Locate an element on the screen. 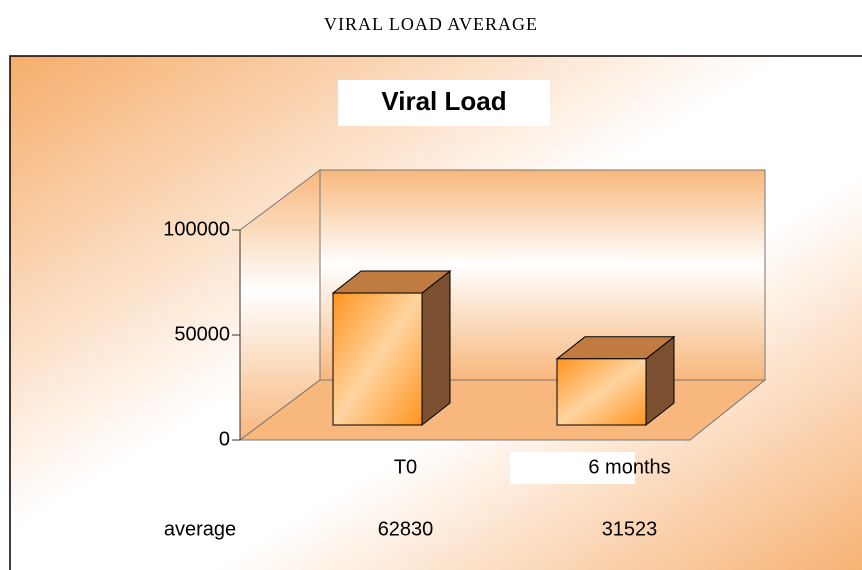 Image resolution: width=862 pixels, height=570 pixels. bar-side is located at coordinates (436, 348).